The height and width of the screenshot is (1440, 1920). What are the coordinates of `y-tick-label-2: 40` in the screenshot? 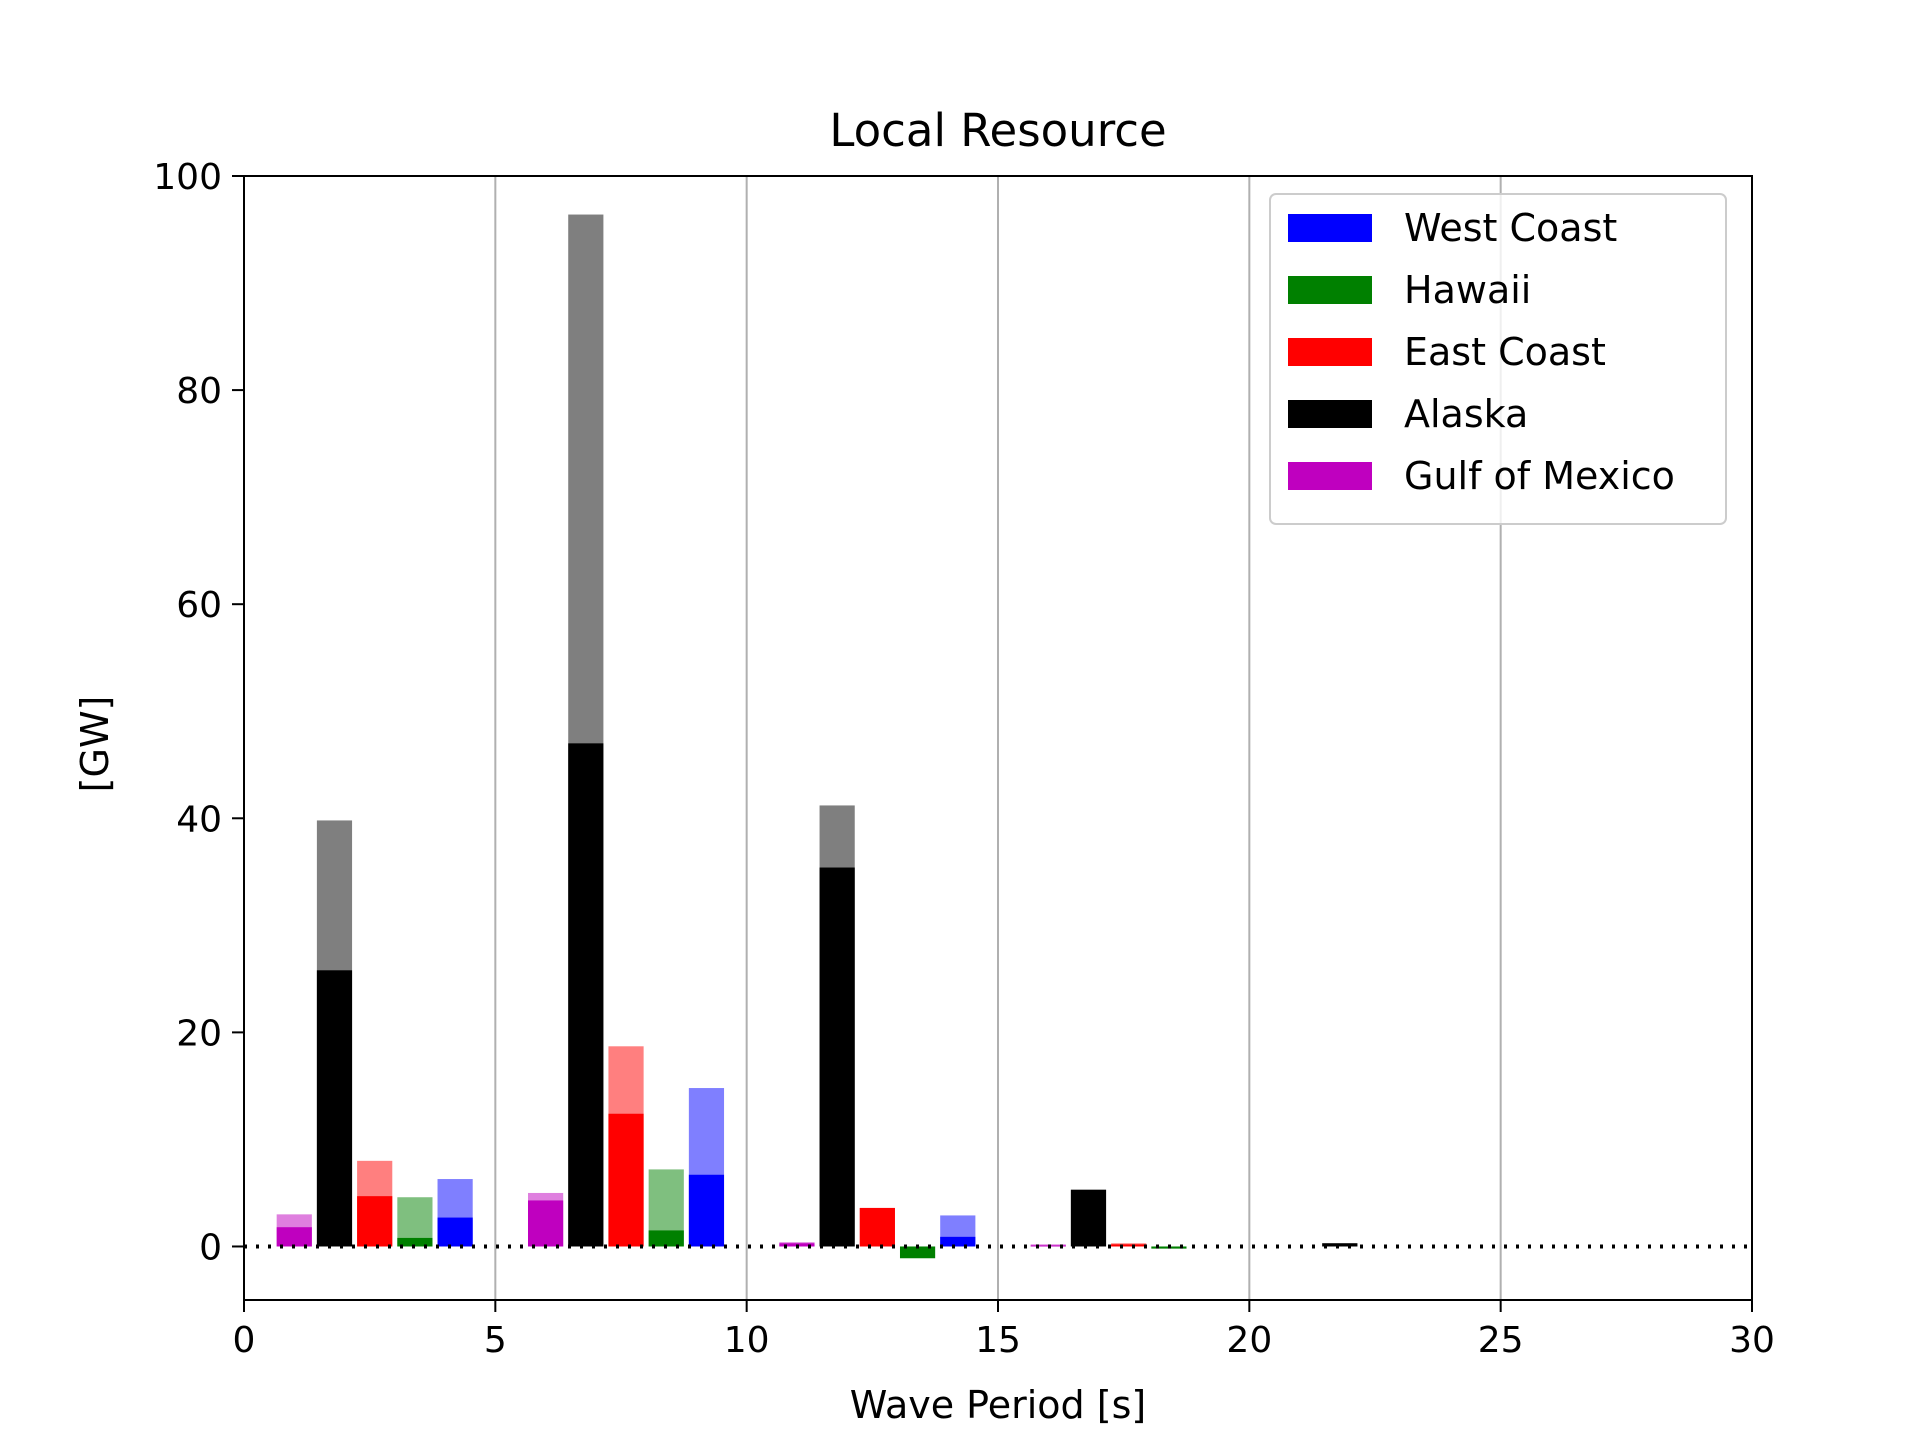 It's located at (199, 819).